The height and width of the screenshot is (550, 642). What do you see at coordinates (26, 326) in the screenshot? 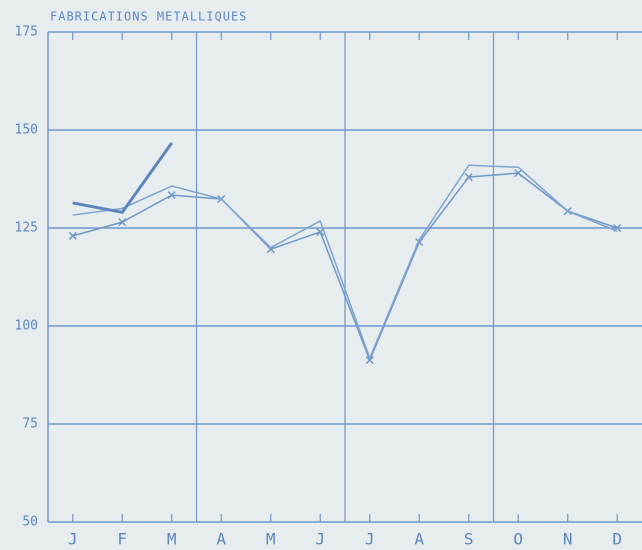
I see `y-tick-label: 100` at bounding box center [26, 326].